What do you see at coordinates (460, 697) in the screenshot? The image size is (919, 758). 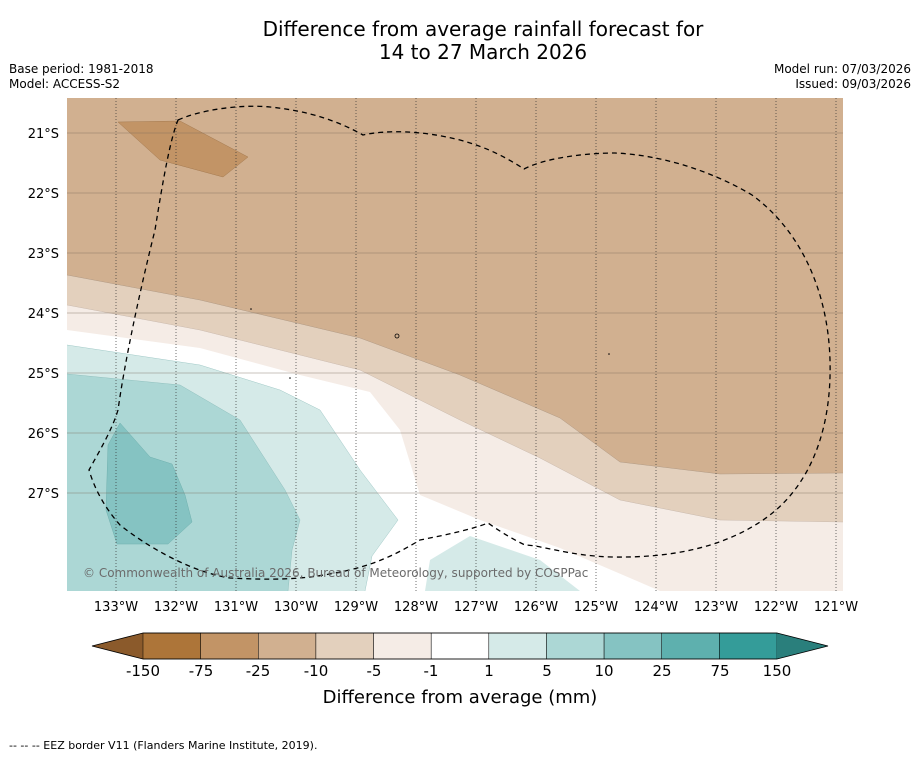 I see `colorbar-title: Difference from average (mm)` at bounding box center [460, 697].